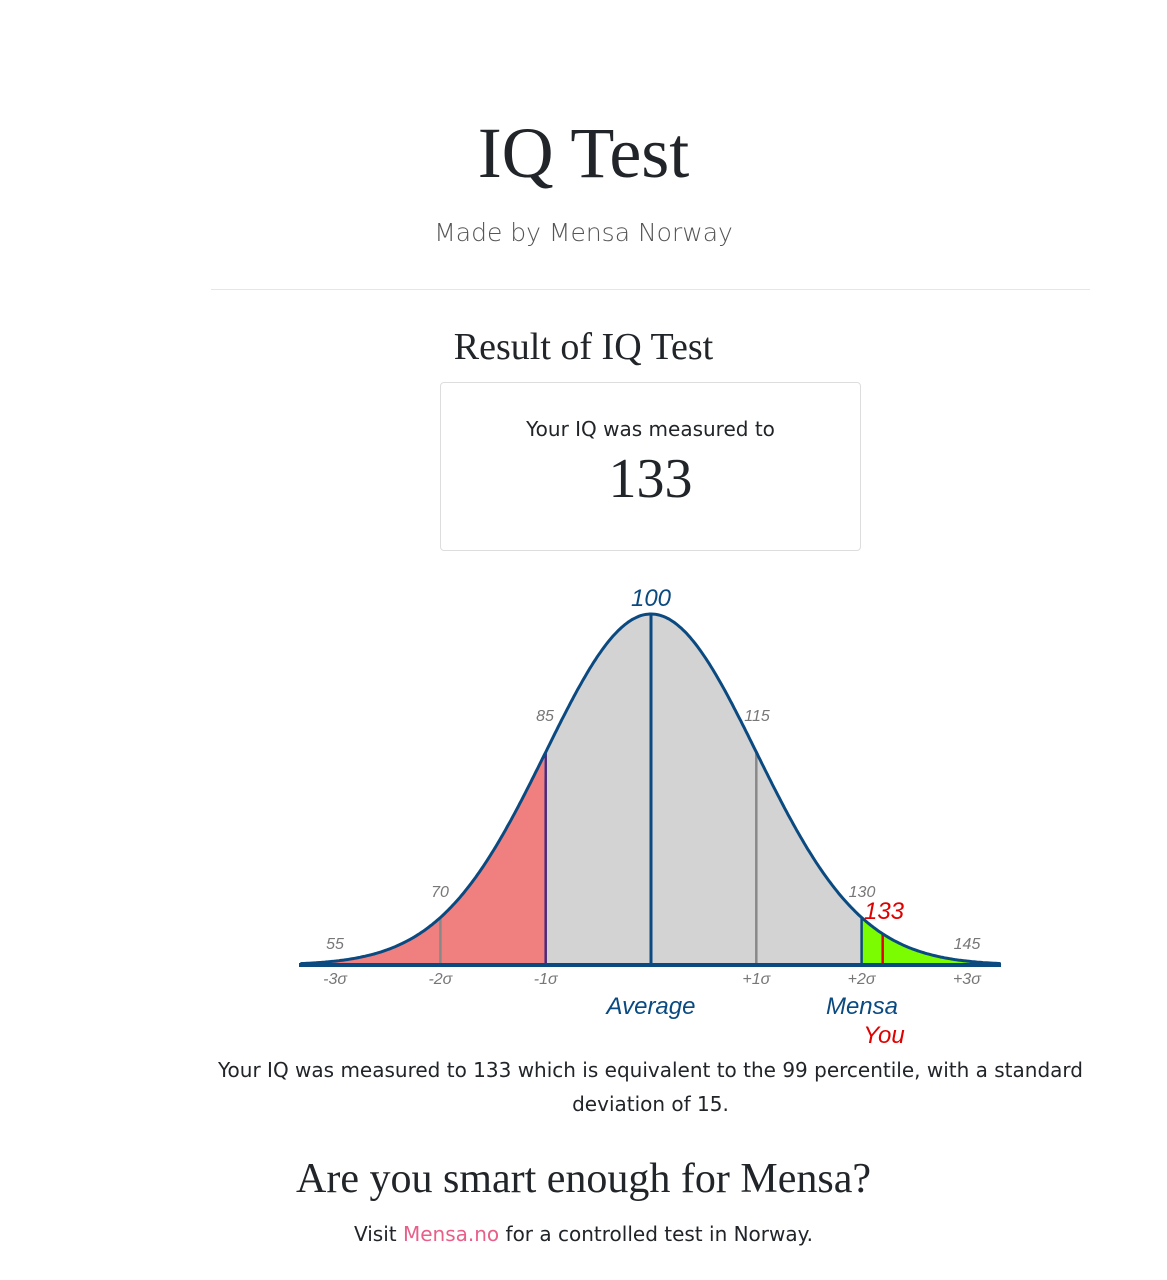 The width and height of the screenshot is (1167, 1280). What do you see at coordinates (440, 979) in the screenshot?
I see `sigma-label: -2σ` at bounding box center [440, 979].